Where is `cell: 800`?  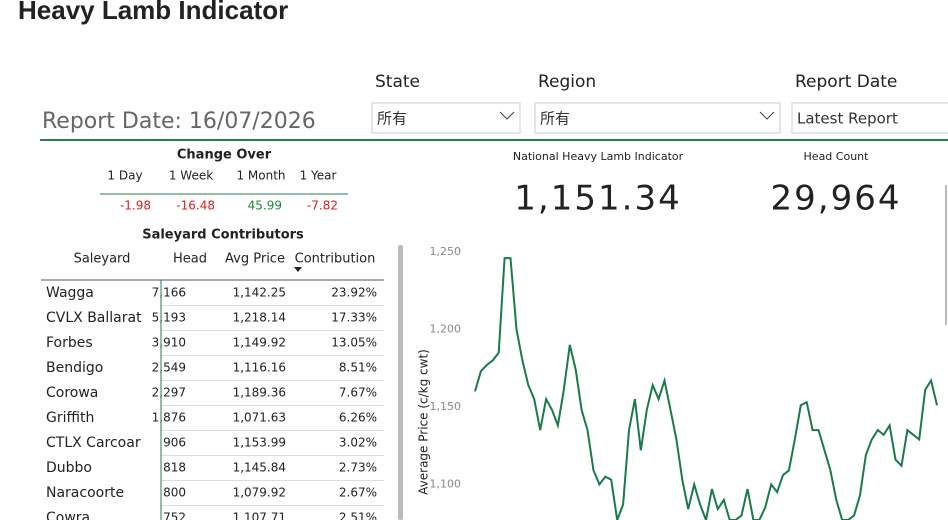 cell: 800 is located at coordinates (174, 493).